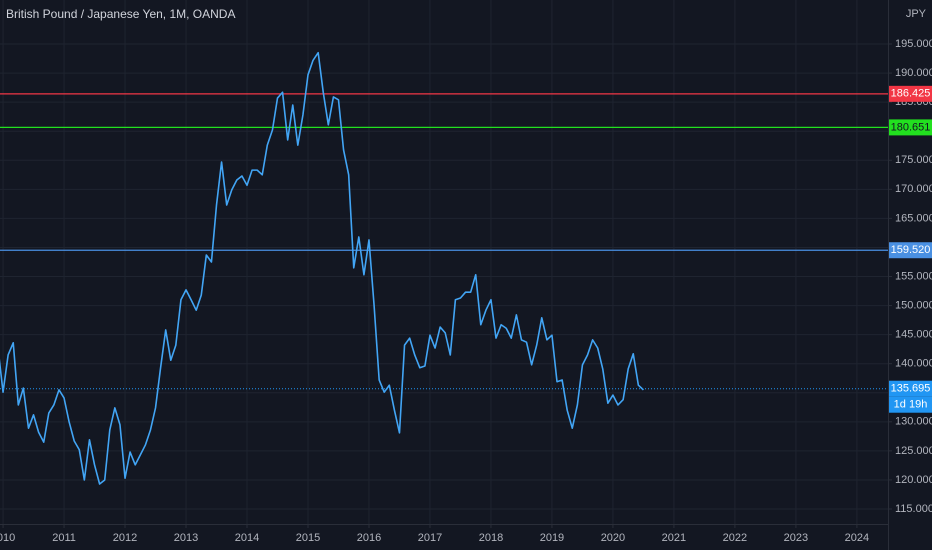  What do you see at coordinates (369, 538) in the screenshot?
I see `x-tick-label: 2016` at bounding box center [369, 538].